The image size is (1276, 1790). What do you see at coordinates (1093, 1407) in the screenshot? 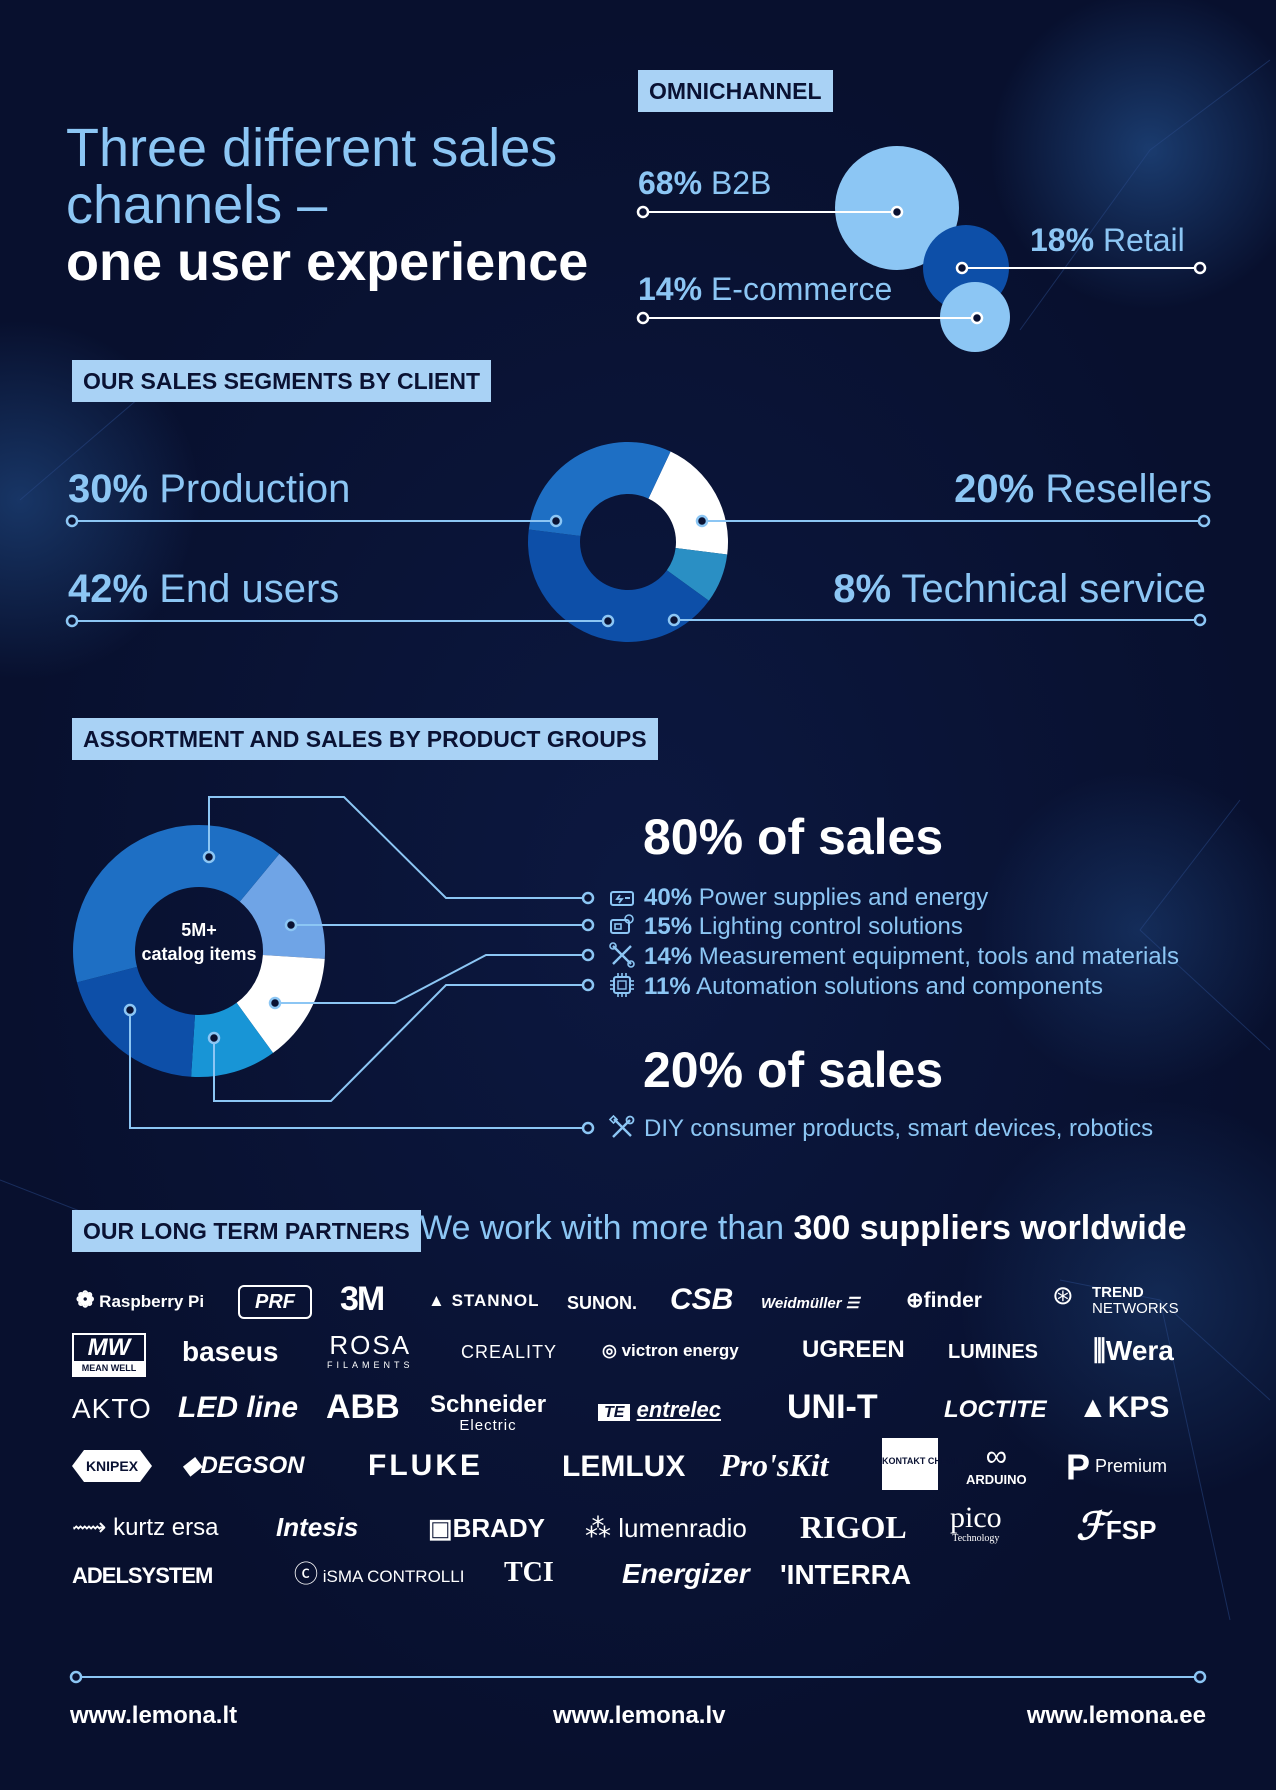
I see `kps-icon: ▲` at bounding box center [1093, 1407].